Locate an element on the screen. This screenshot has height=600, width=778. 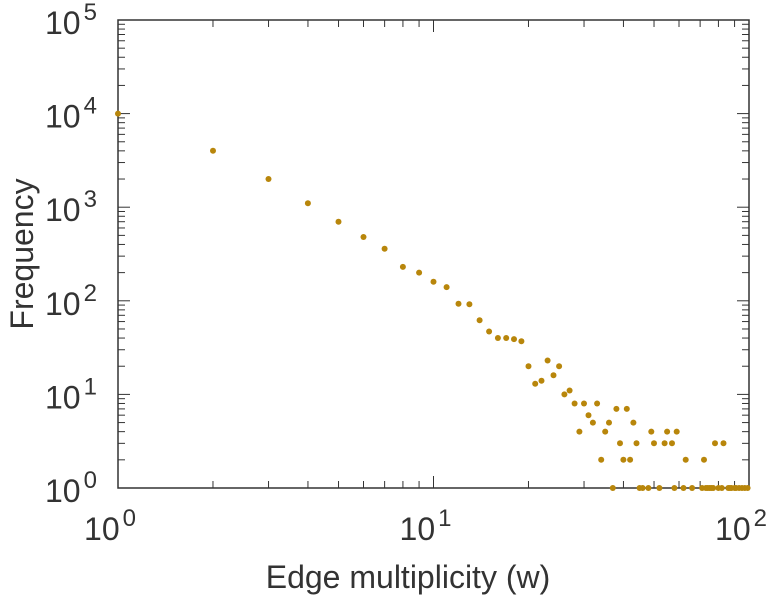
x-tick-label: 10 1 is located at coordinates (426, 526).